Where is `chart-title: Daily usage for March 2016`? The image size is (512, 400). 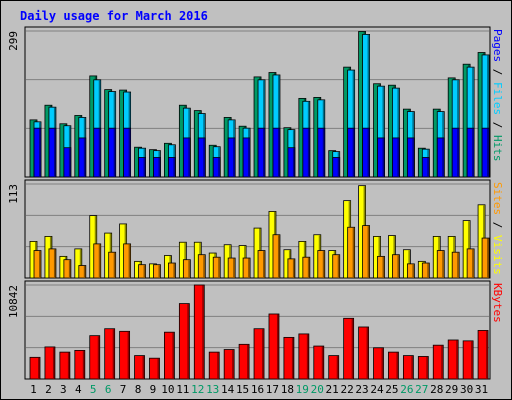 chart-title: Daily usage for March 2016 is located at coordinates (114, 16).